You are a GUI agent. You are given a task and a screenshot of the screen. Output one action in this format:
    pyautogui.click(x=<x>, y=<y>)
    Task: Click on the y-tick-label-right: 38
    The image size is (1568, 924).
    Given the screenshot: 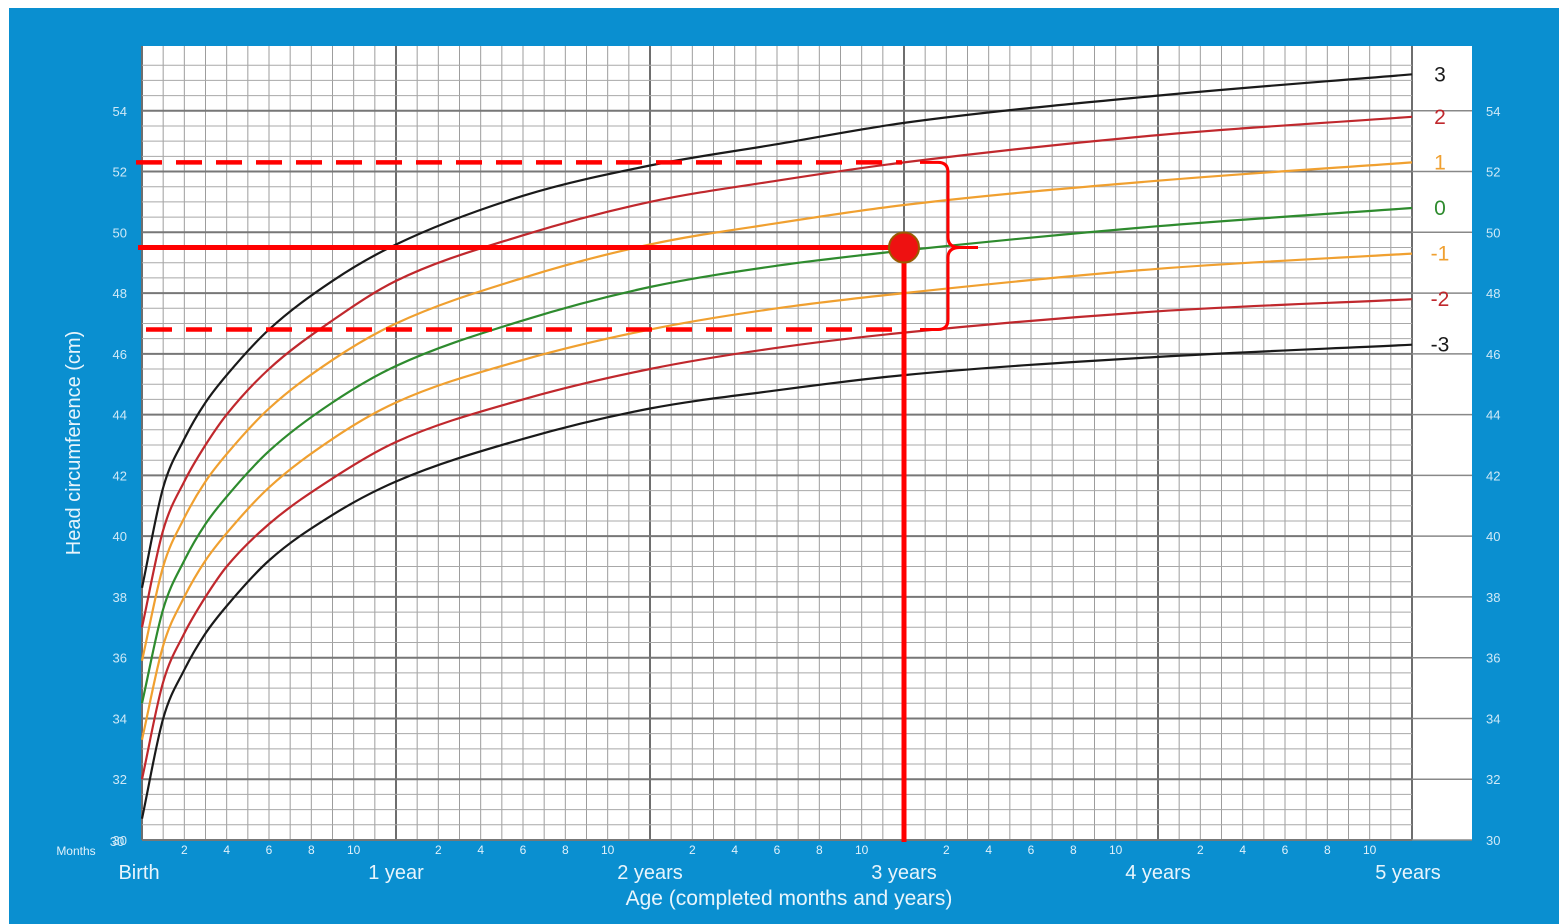 What is the action you would take?
    pyautogui.click(x=1493, y=597)
    